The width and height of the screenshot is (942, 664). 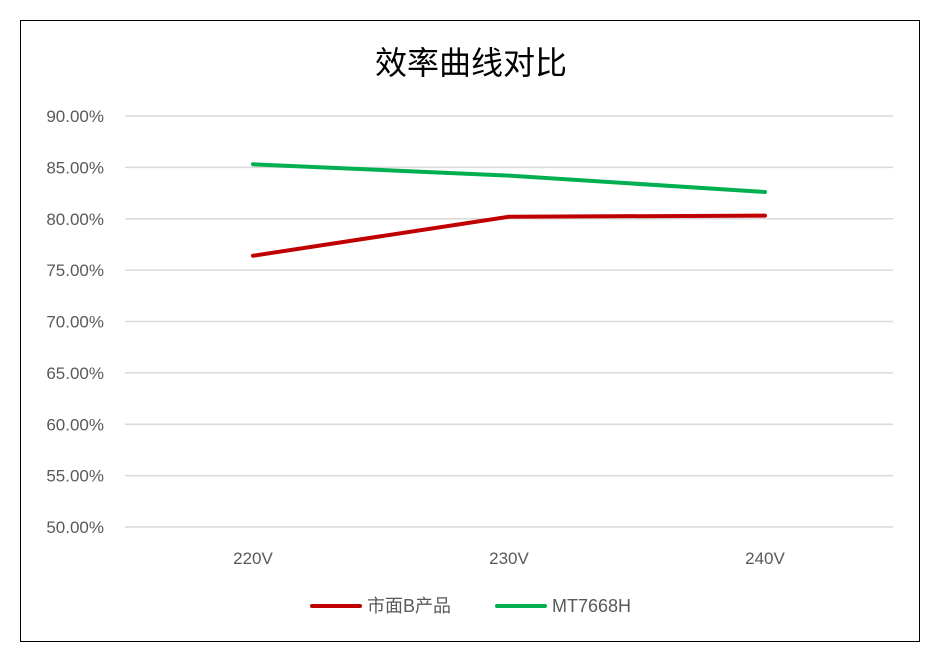 What do you see at coordinates (75, 373) in the screenshot?
I see `y-tick-label: 65.00%` at bounding box center [75, 373].